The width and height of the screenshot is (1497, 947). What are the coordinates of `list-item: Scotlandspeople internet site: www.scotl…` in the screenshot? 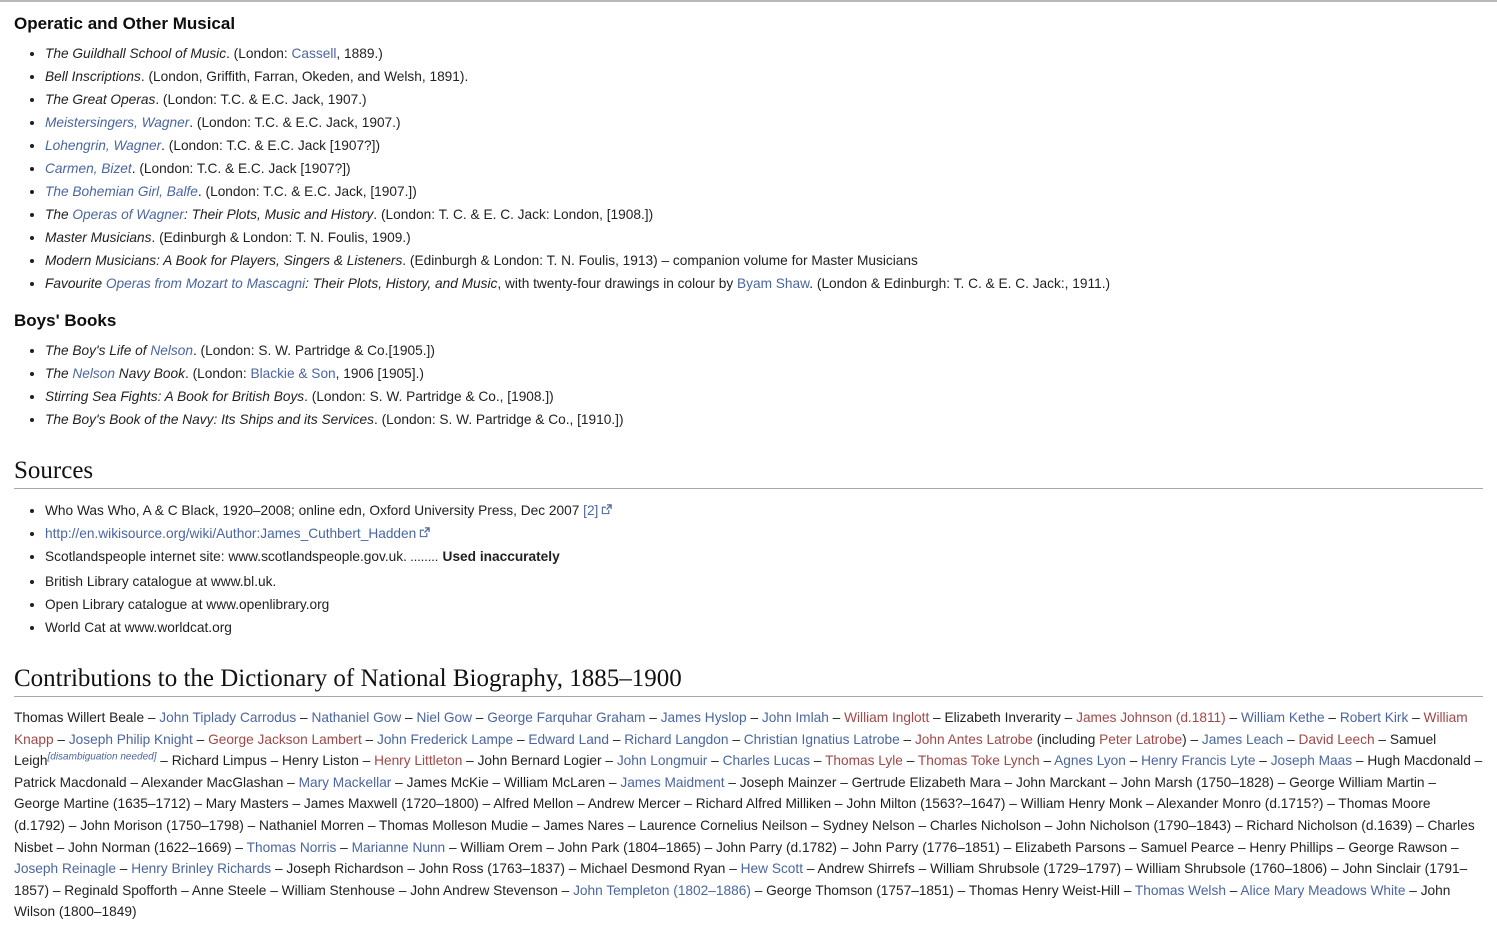 It's located at (764, 557).